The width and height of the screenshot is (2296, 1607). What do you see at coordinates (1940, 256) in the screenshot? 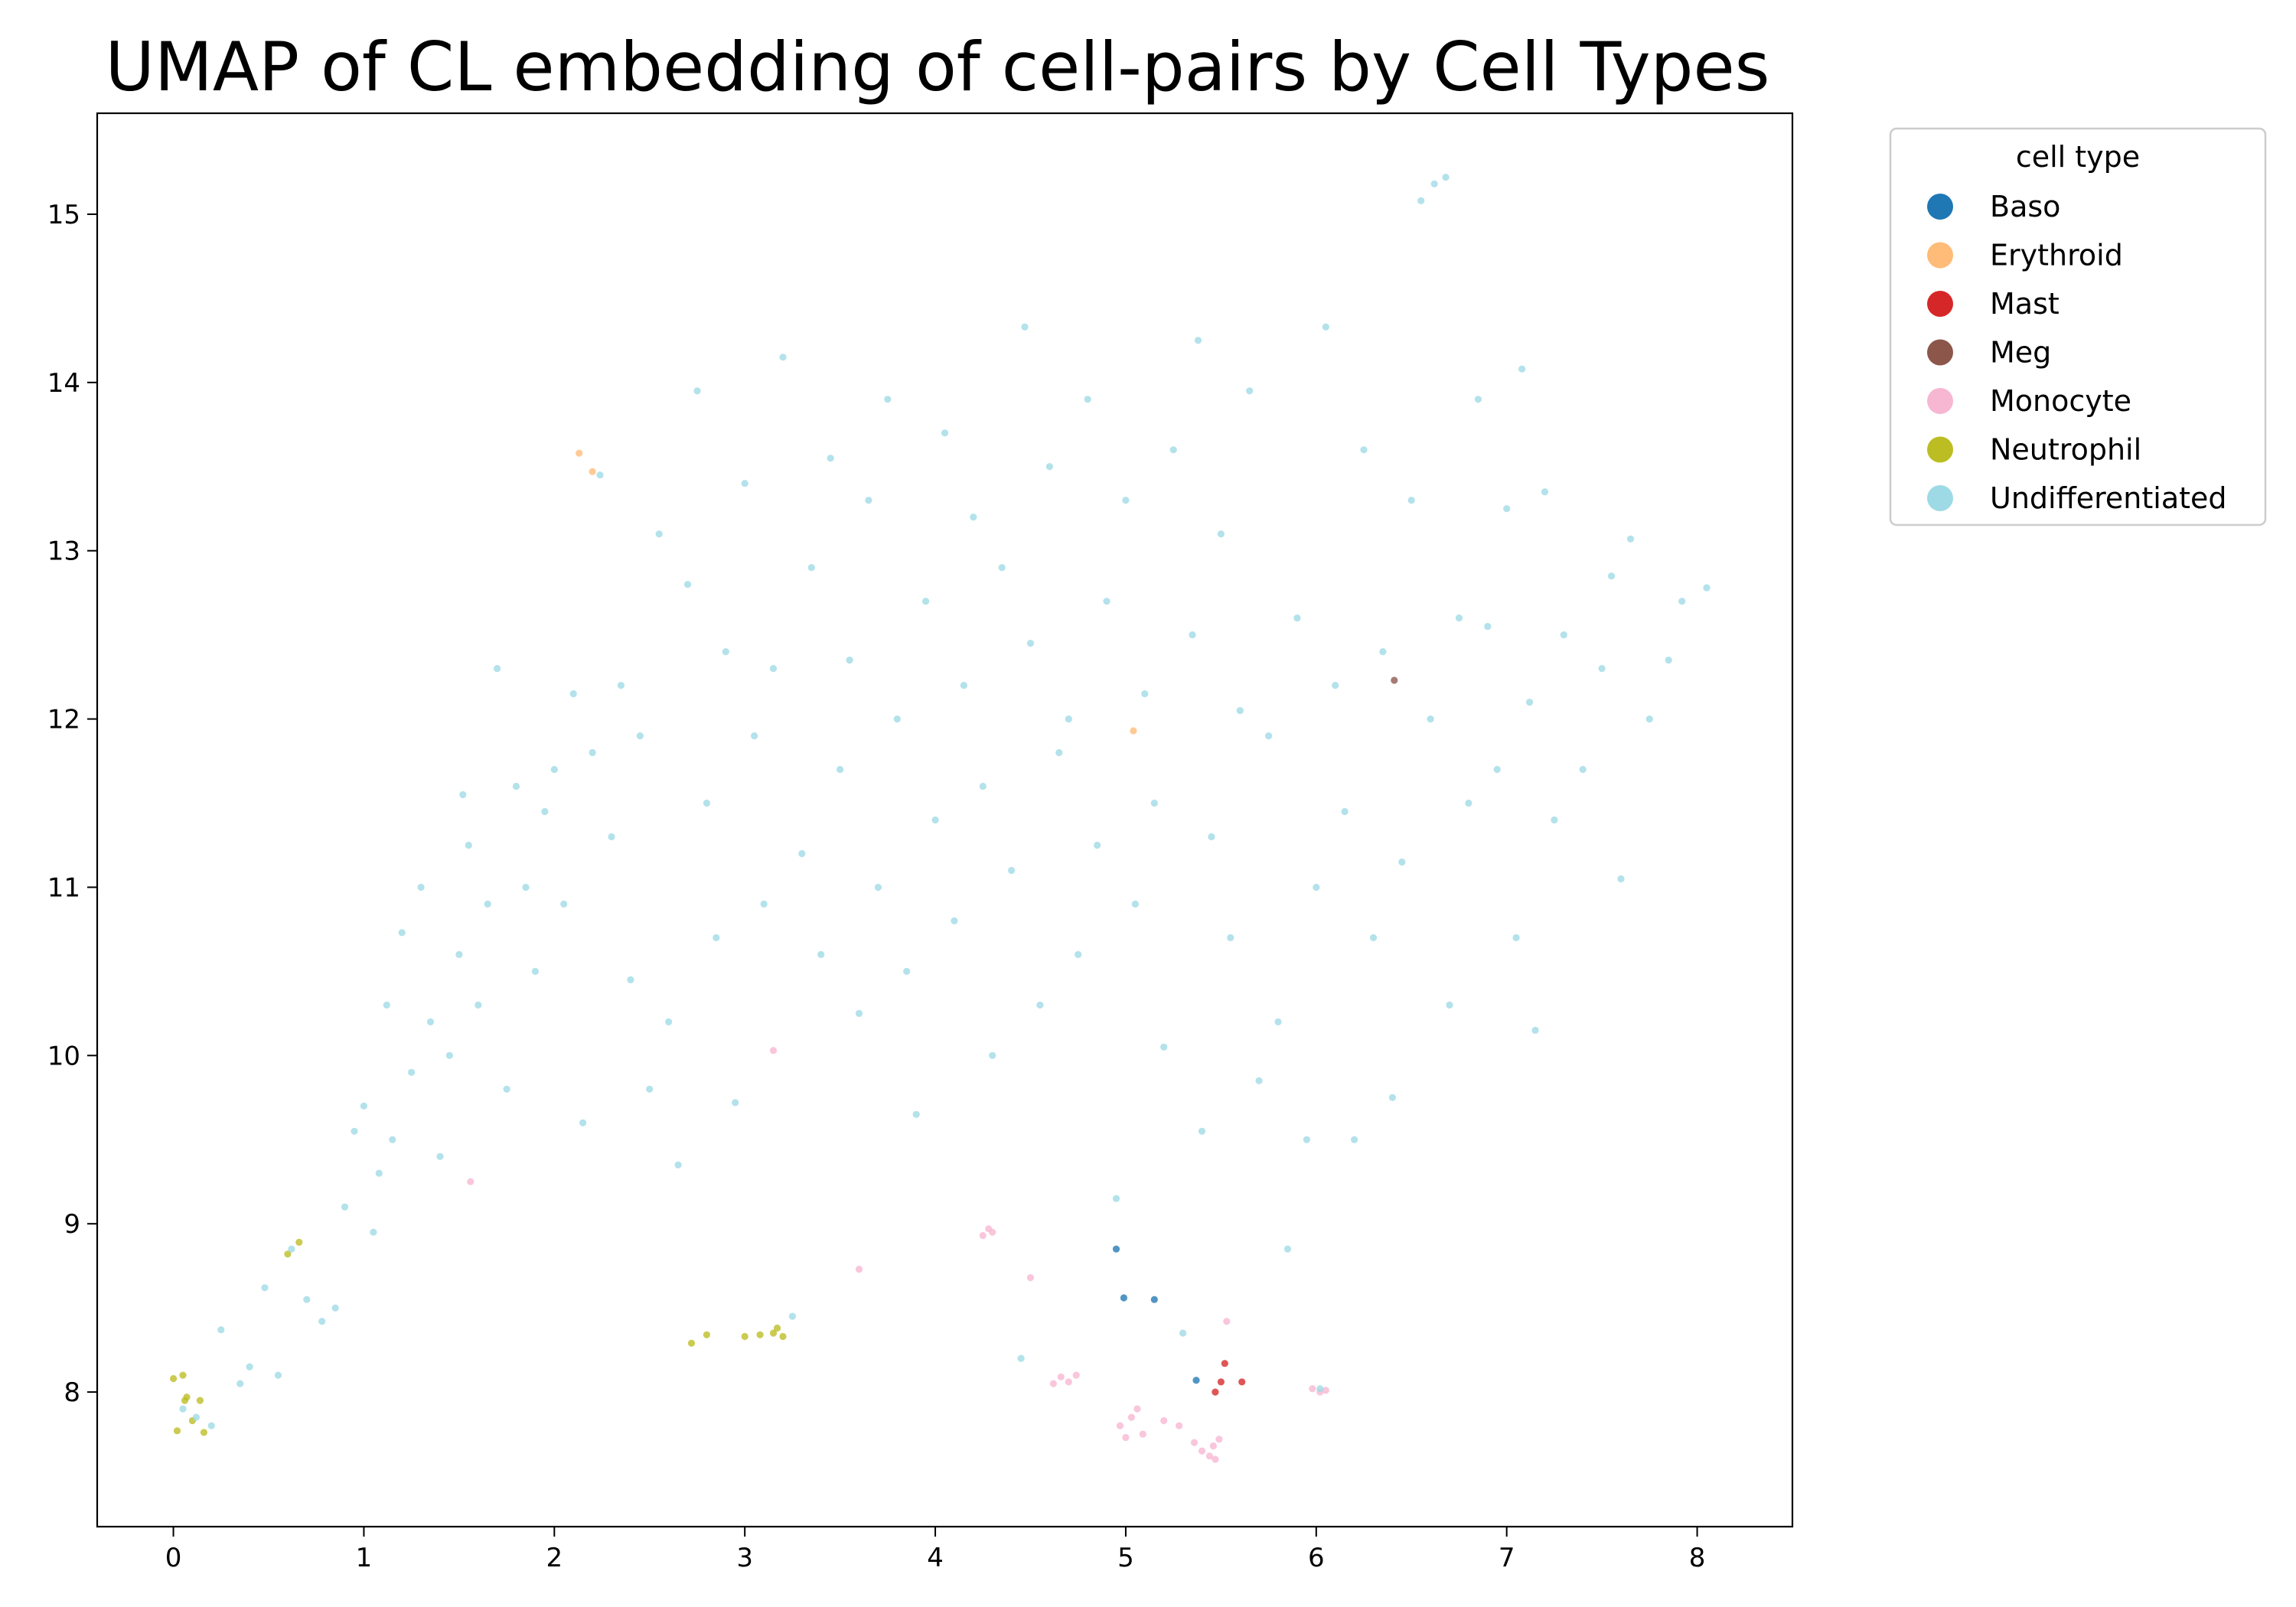
I see `legend-marker-erythroid` at bounding box center [1940, 256].